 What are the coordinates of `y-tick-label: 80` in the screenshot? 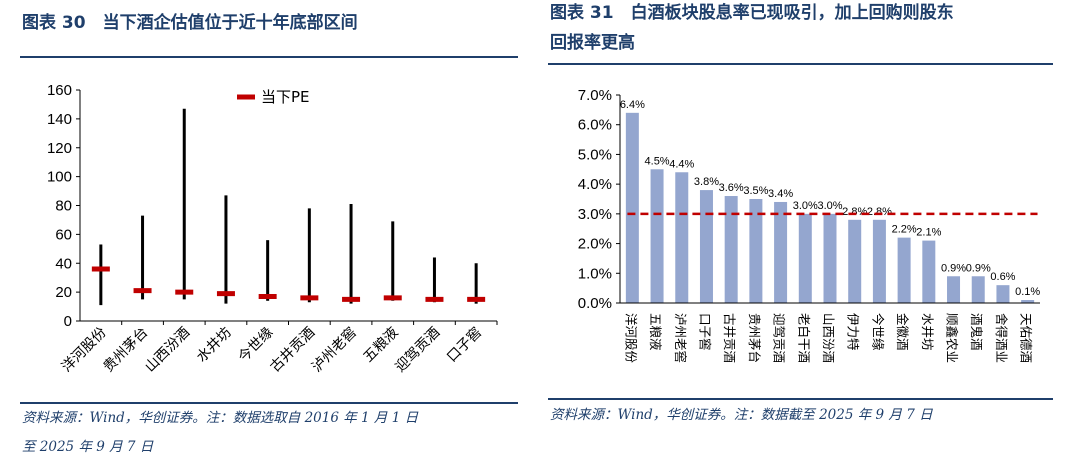 It's located at (63, 206).